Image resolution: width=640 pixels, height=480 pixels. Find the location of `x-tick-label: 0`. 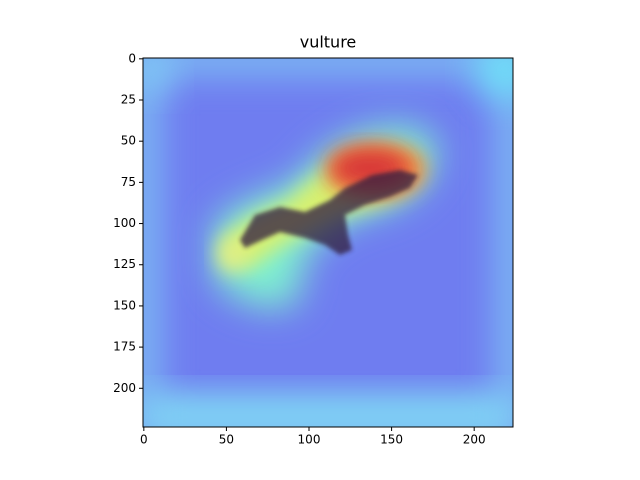

x-tick-label: 0 is located at coordinates (144, 440).